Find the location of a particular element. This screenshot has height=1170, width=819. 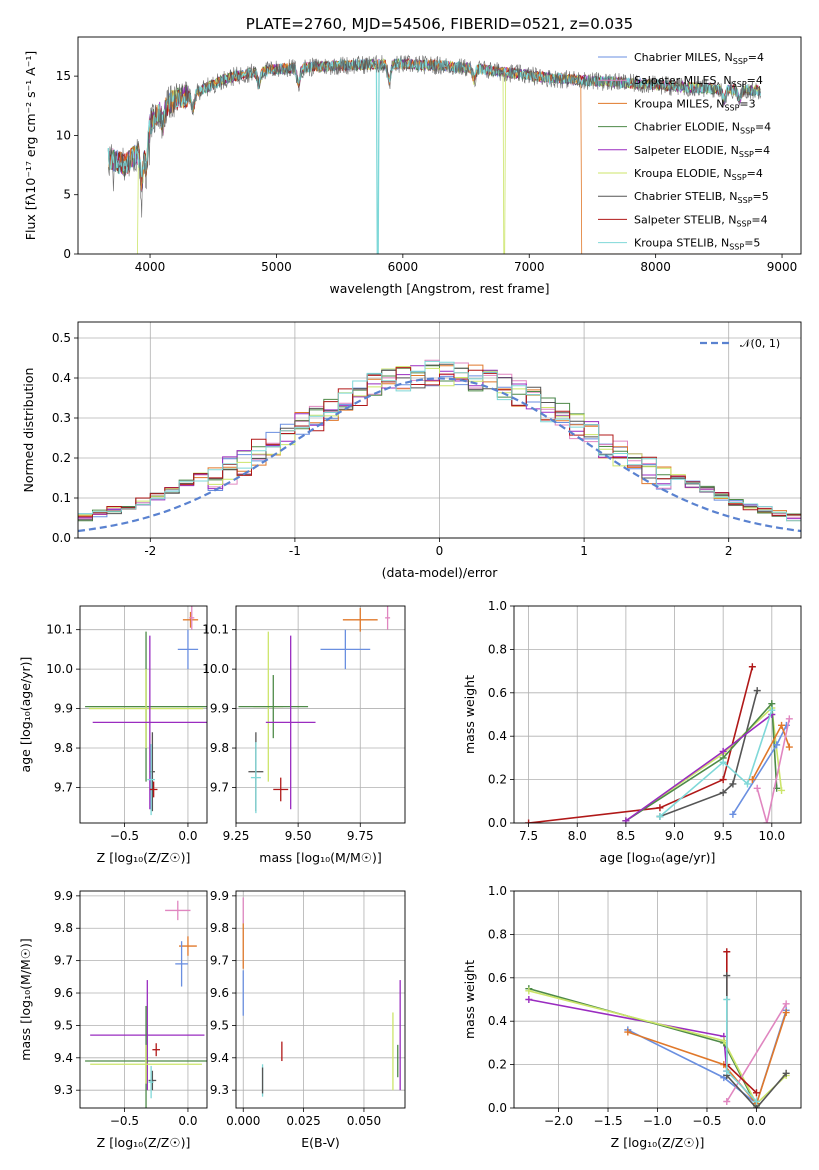

legend-entry: Kroupa ELODIE, NSSP=4 is located at coordinates (698, 174).